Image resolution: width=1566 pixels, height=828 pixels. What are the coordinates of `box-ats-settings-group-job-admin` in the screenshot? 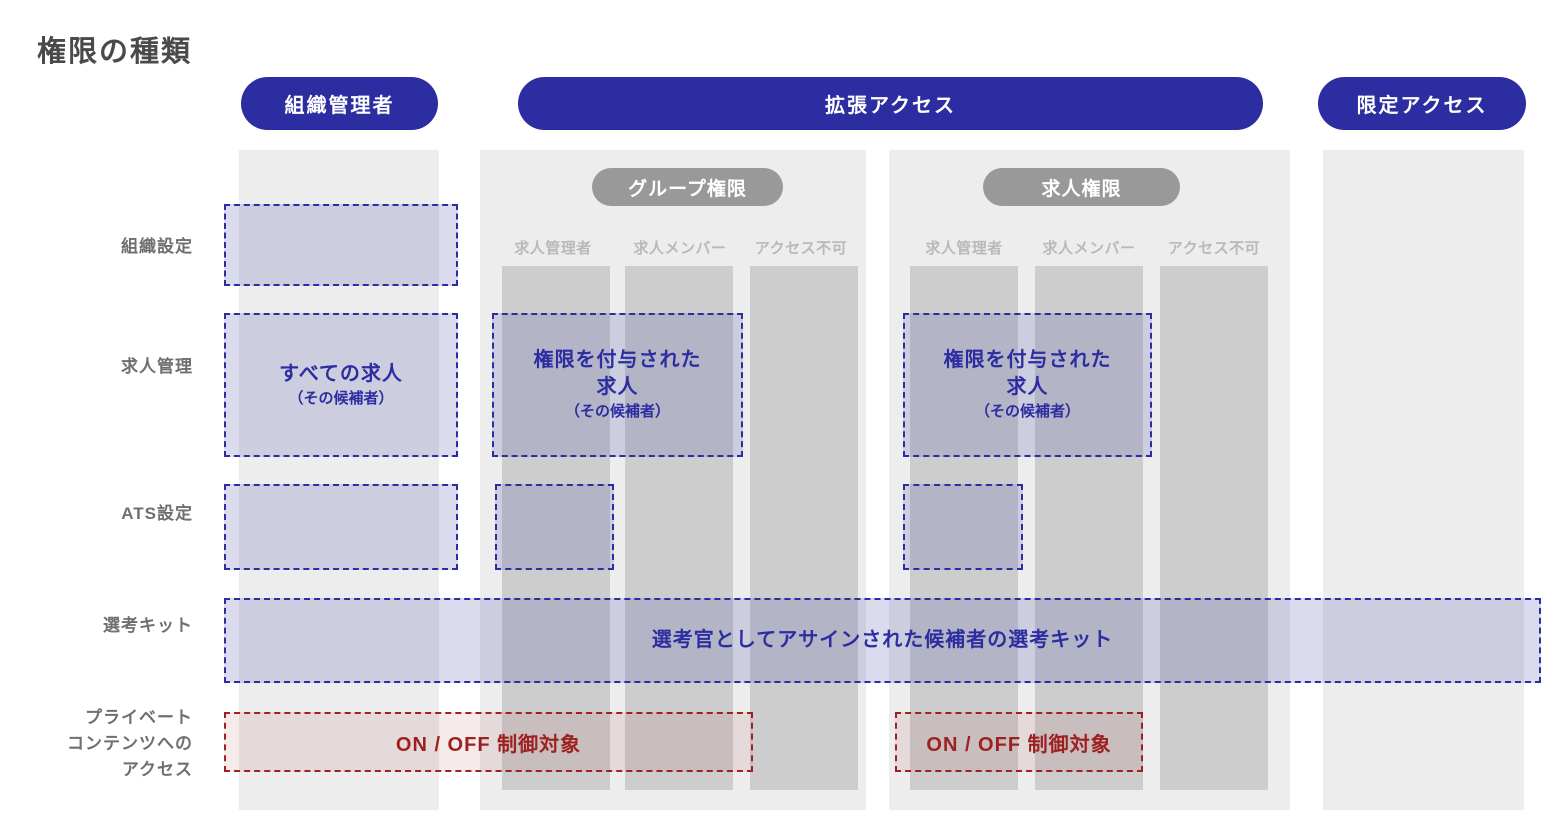 It's located at (554, 527).